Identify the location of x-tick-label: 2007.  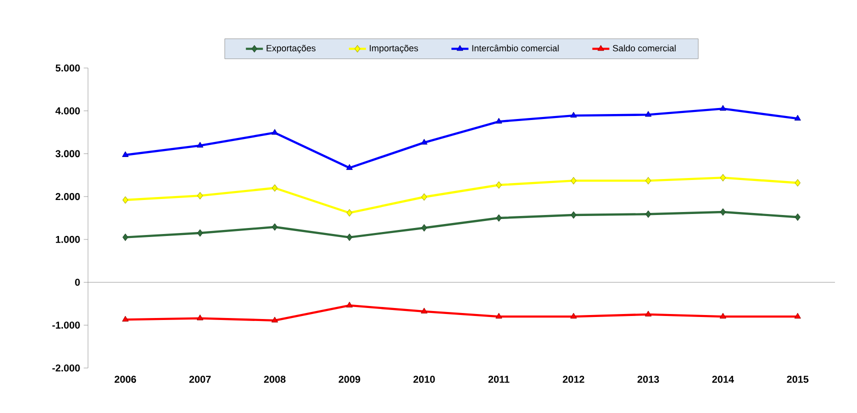
(200, 379).